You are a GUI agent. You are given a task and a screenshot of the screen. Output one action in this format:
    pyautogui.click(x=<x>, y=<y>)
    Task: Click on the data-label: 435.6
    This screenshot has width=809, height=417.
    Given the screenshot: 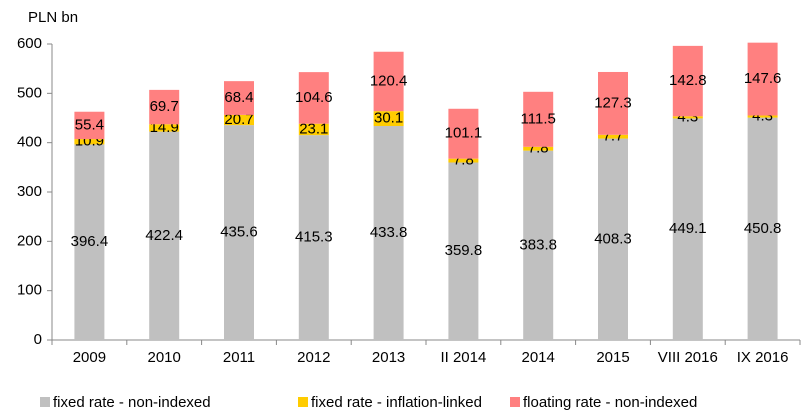 What is the action you would take?
    pyautogui.click(x=239, y=232)
    